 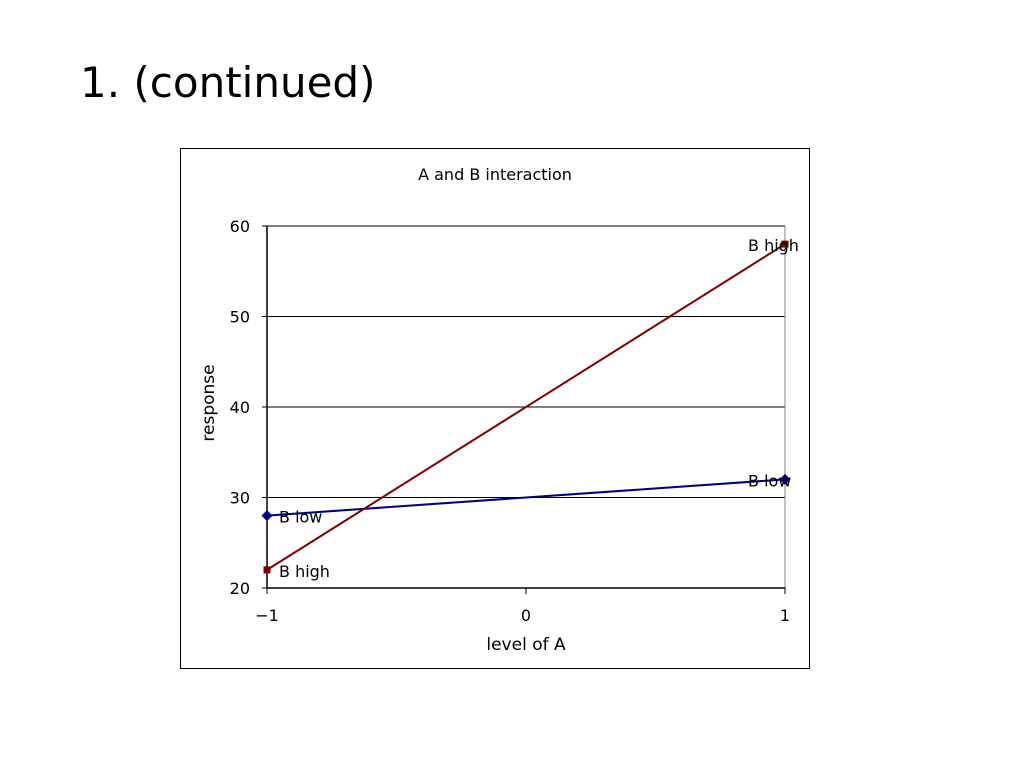 What do you see at coordinates (495, 174) in the screenshot?
I see `chart-title: A and B interaction` at bounding box center [495, 174].